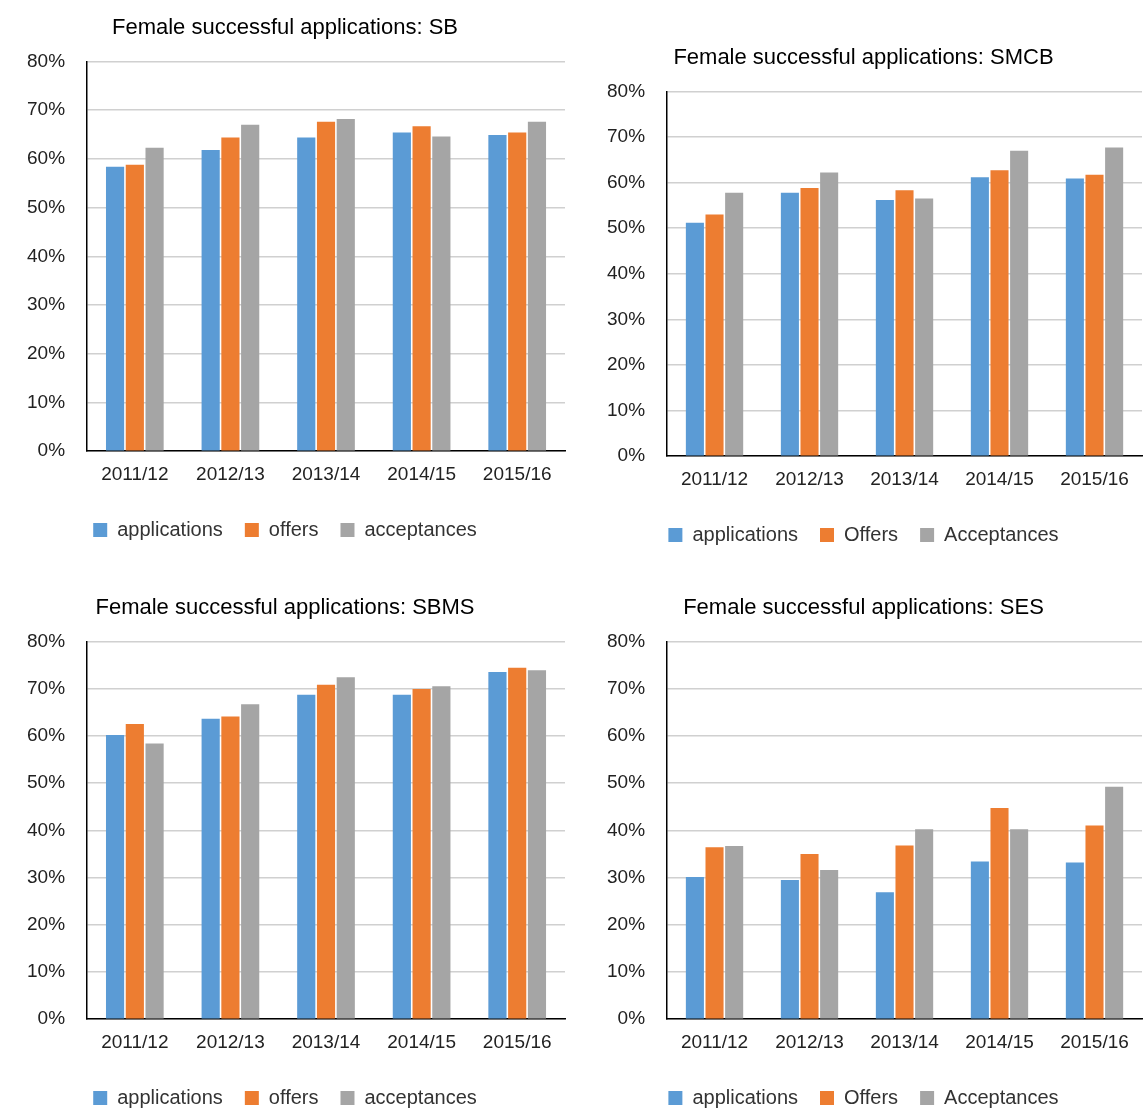 Image resolution: width=1147 pixels, height=1118 pixels. Describe the element at coordinates (420, 1096) in the screenshot. I see `legend-label: acceptances` at that location.